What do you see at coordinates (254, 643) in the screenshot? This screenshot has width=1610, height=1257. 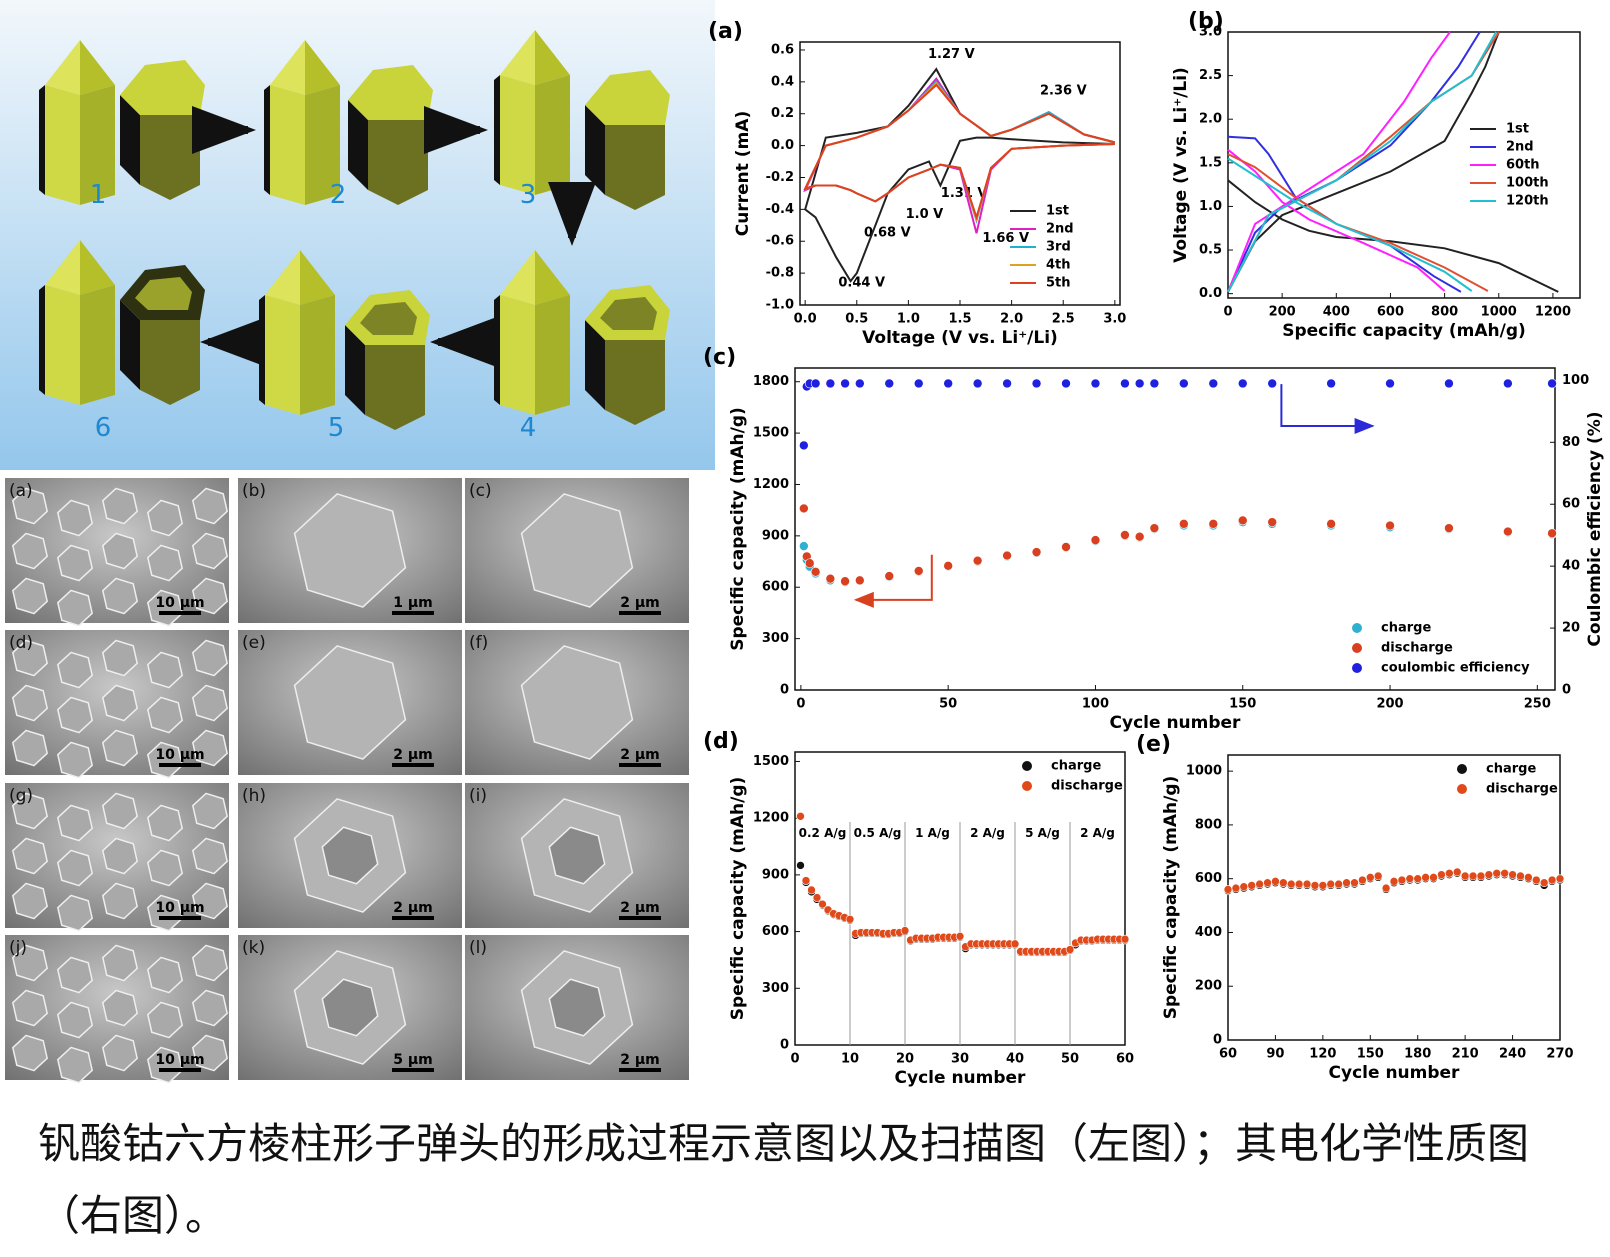 I see `sem-panel-label: (e)` at bounding box center [254, 643].